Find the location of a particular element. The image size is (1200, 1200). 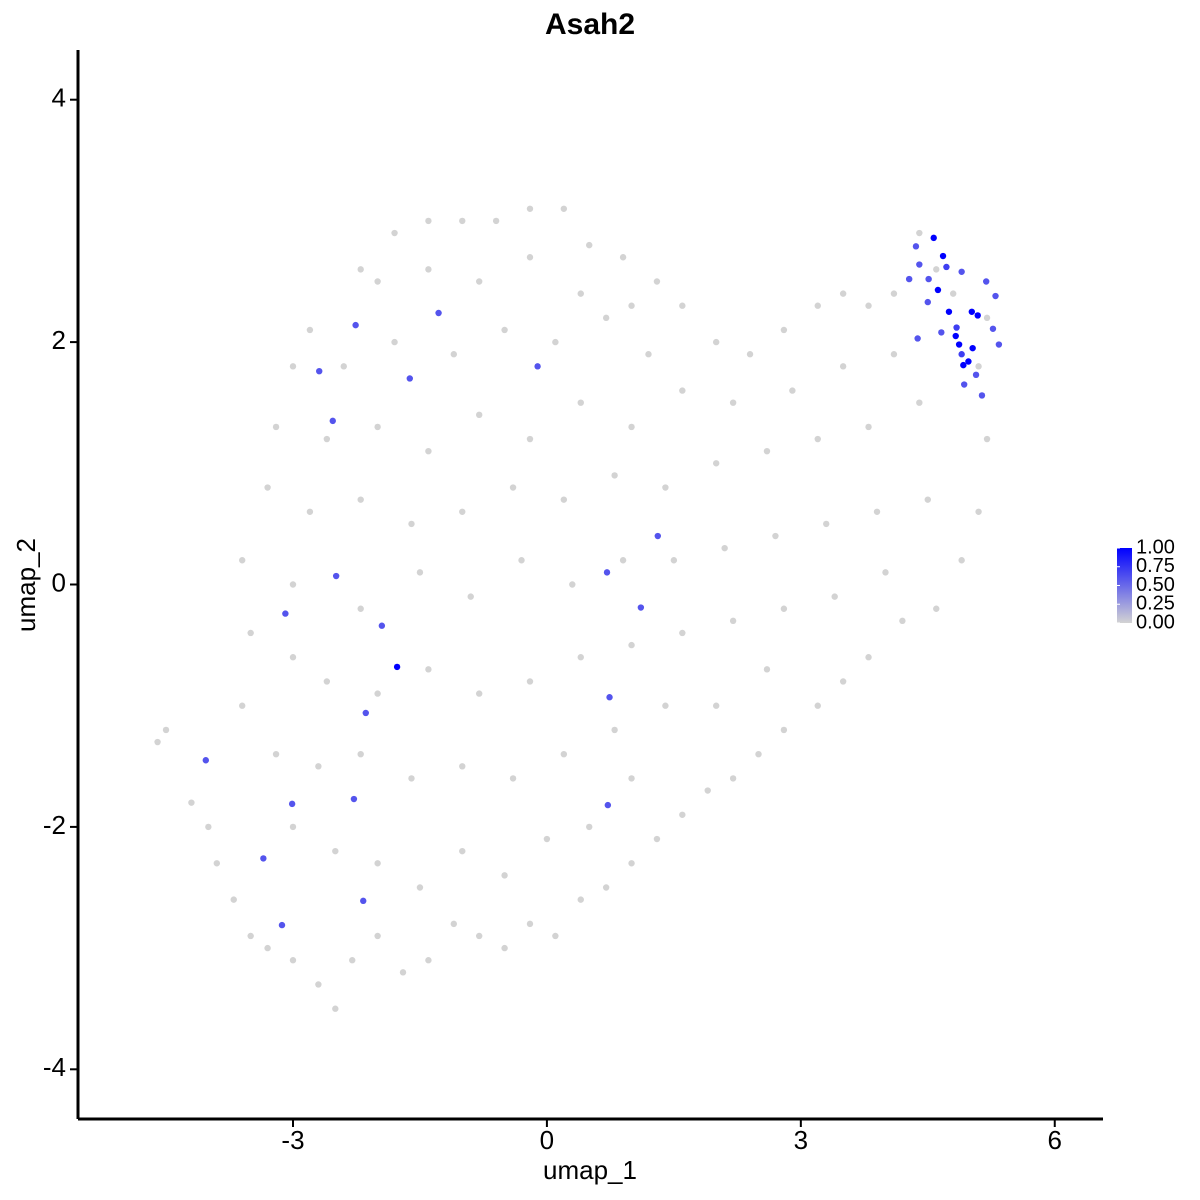

colorbar is located at coordinates (1124, 585).